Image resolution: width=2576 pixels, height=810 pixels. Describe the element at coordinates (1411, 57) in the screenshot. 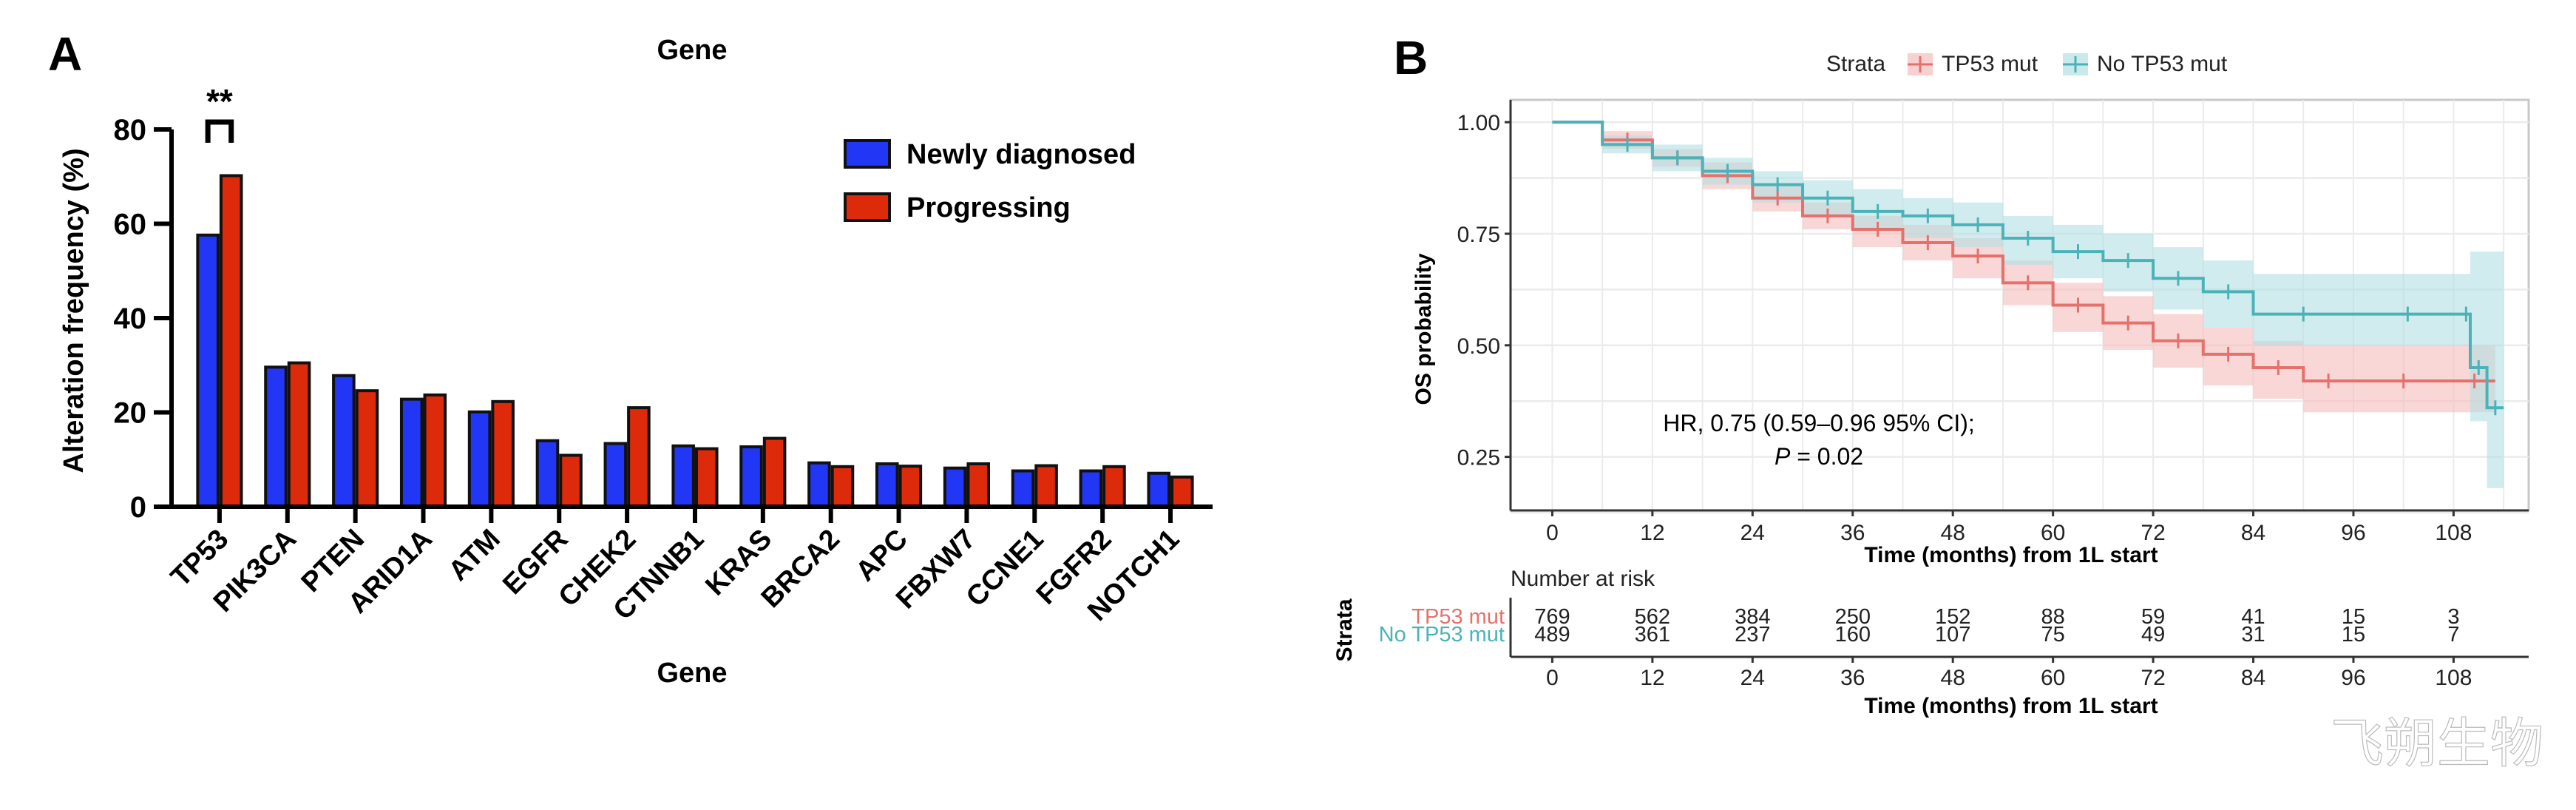

I see `panel-label-b: B` at that location.